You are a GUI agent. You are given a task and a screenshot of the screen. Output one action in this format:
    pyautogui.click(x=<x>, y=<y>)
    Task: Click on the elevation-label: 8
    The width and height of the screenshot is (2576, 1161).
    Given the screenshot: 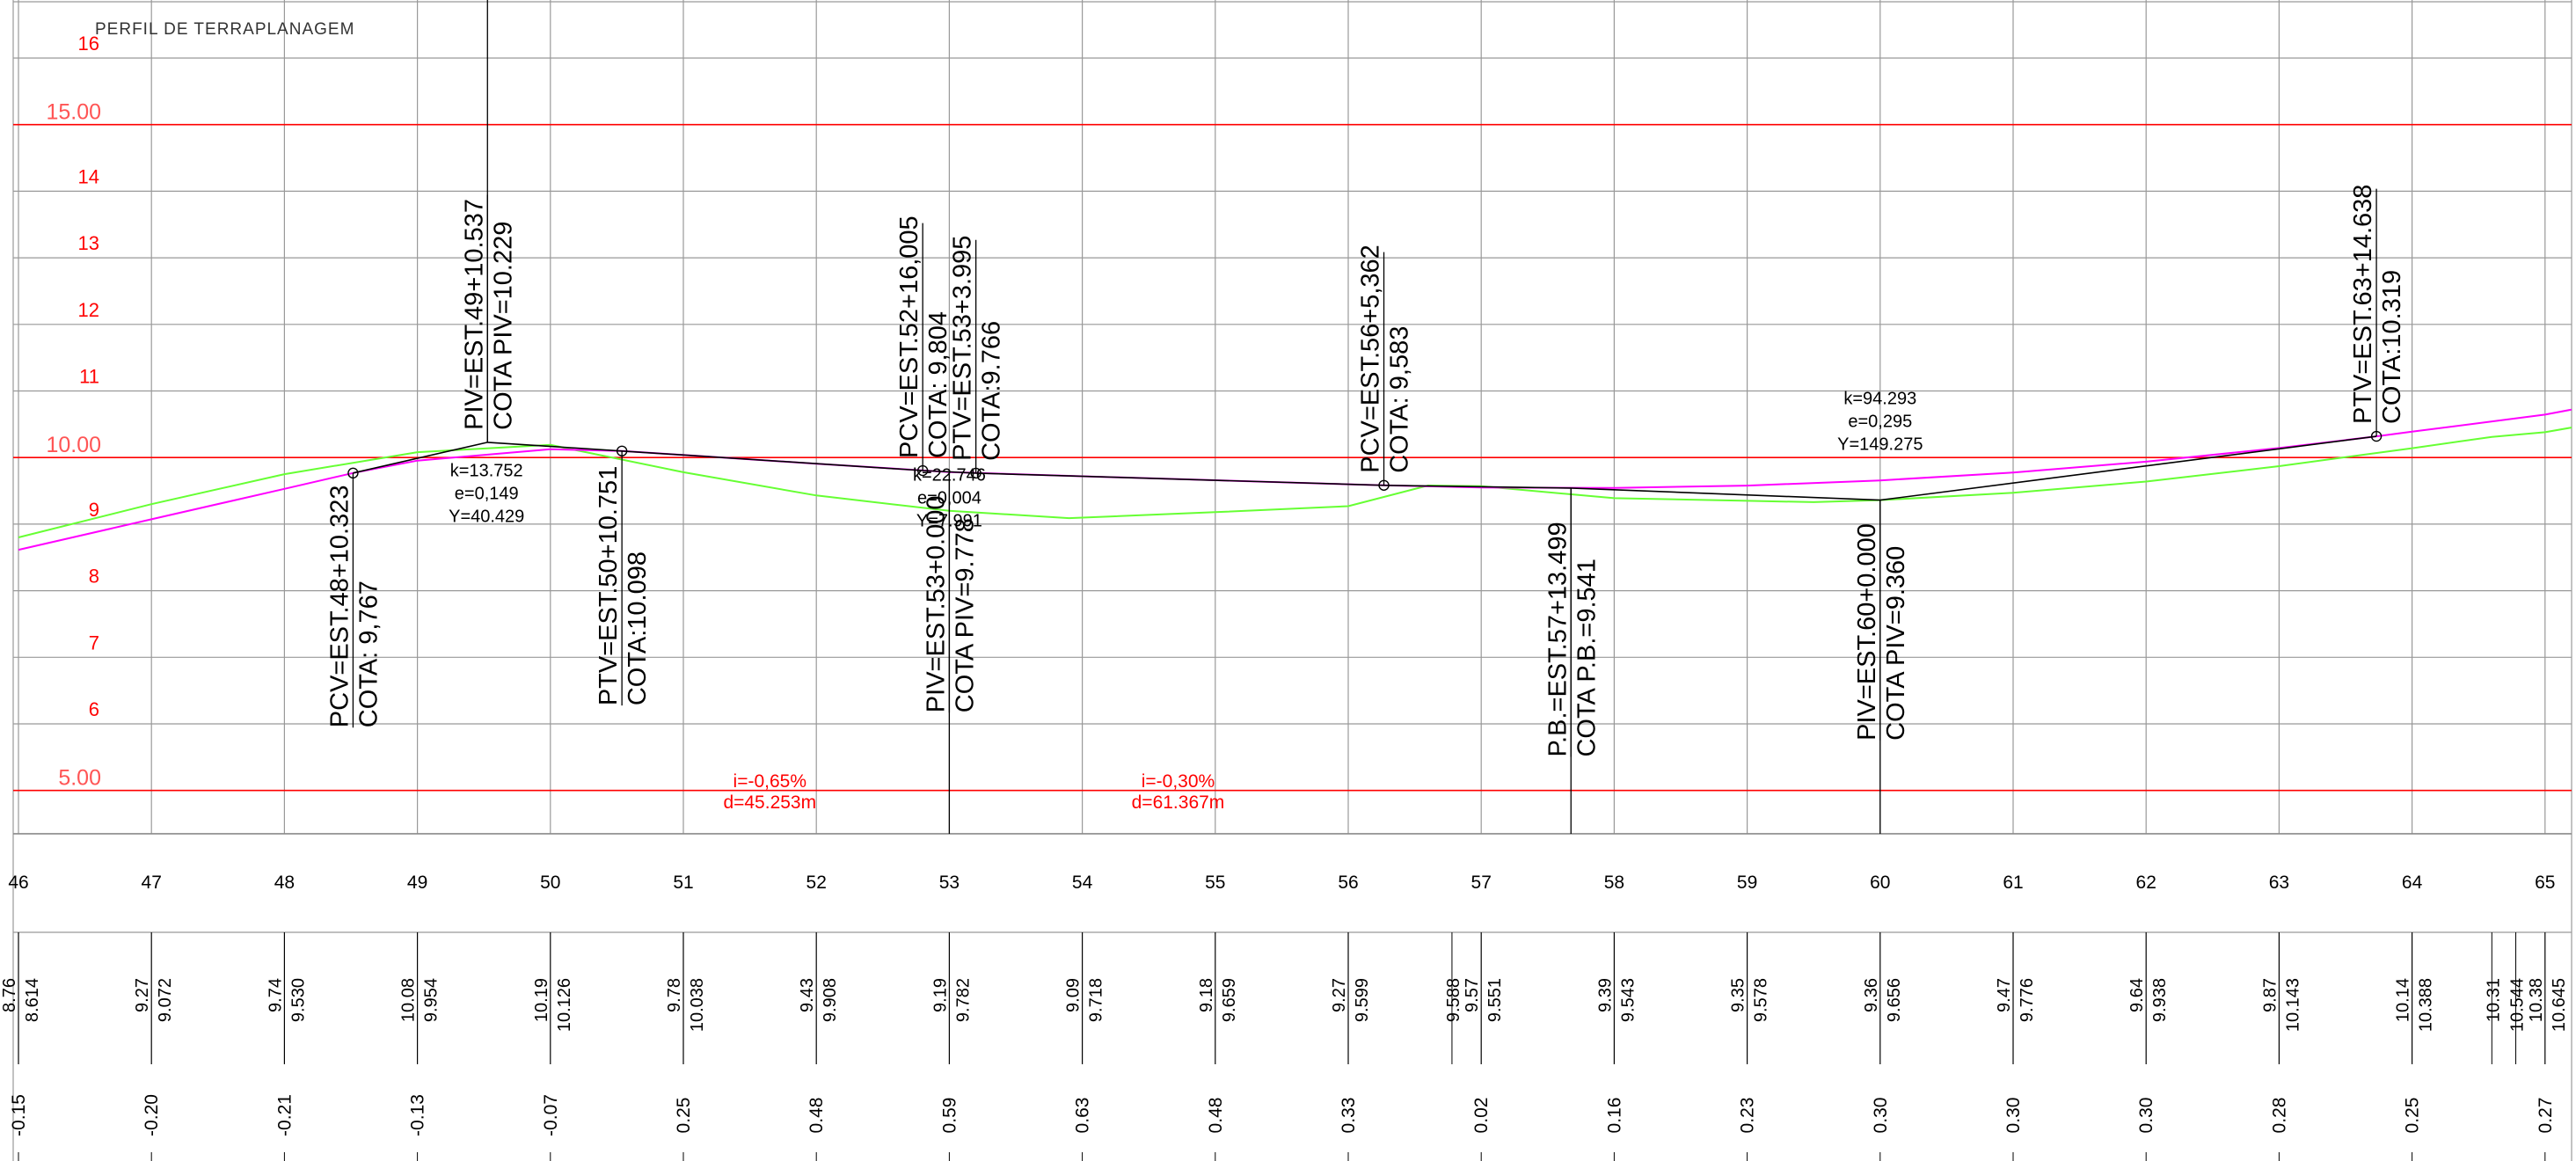 What is the action you would take?
    pyautogui.click(x=94, y=577)
    